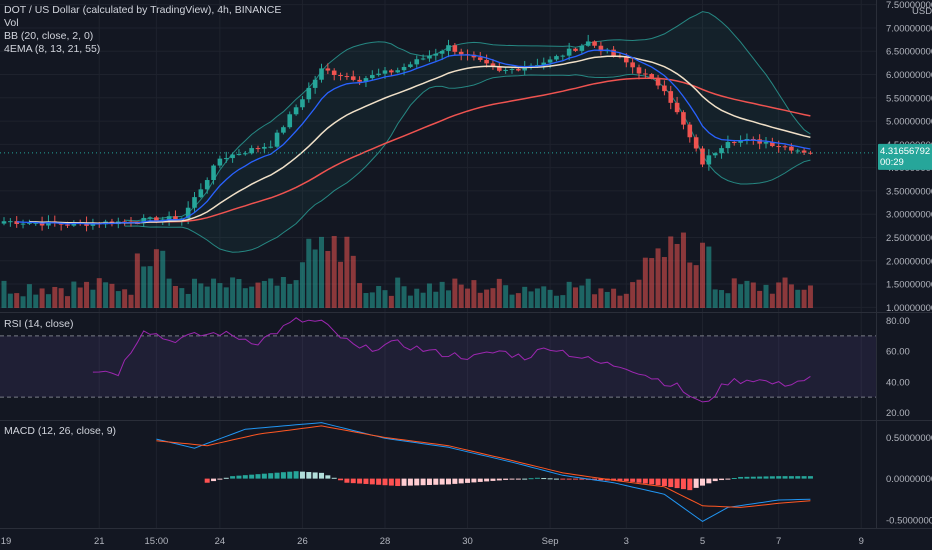 Image resolution: width=932 pixels, height=550 pixels. Describe the element at coordinates (484, 472) in the screenshot. I see `macd-pane` at that location.